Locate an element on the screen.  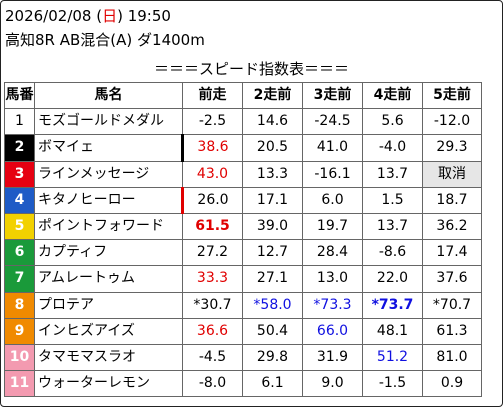
index-cell: 37.6 is located at coordinates (452, 279).